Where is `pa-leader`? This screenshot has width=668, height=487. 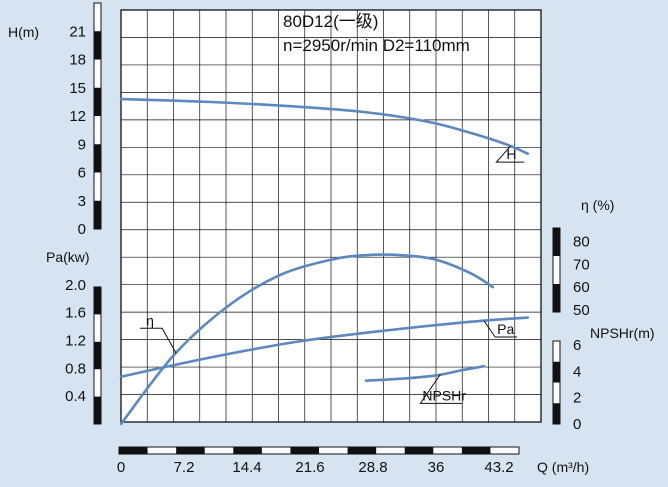 pa-leader is located at coordinates (500, 329).